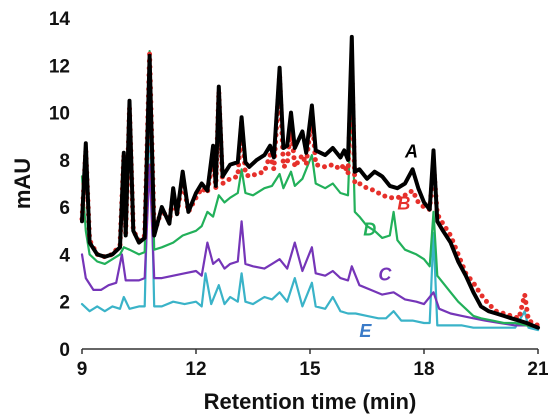 This screenshot has width=548, height=416. What do you see at coordinates (60, 185) in the screenshot?
I see `y-axis-ticks: 0 2 4 6 8 10 12 14` at bounding box center [60, 185].